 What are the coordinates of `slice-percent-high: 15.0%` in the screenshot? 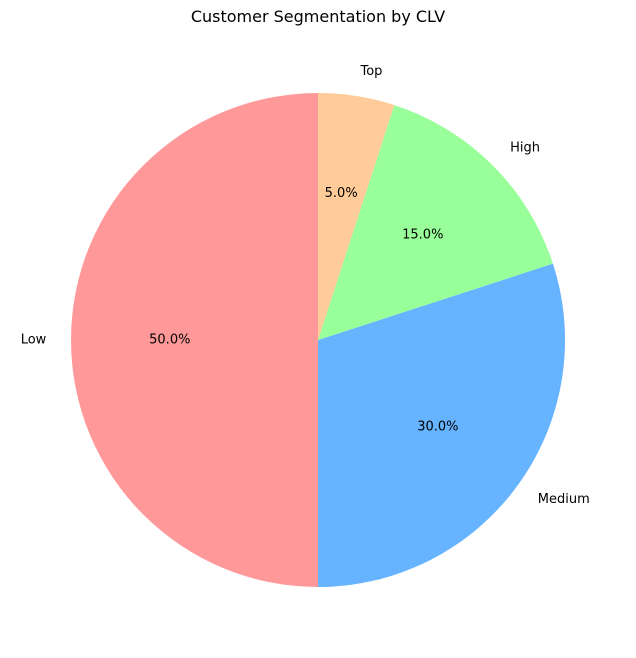 It's located at (422, 235).